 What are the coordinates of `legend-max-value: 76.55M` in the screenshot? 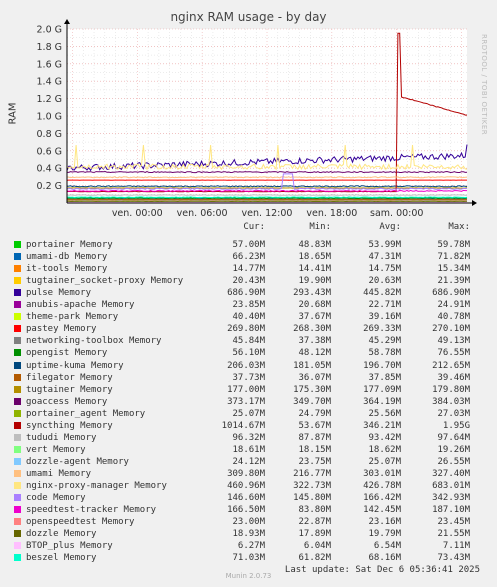 It's located at (453, 353).